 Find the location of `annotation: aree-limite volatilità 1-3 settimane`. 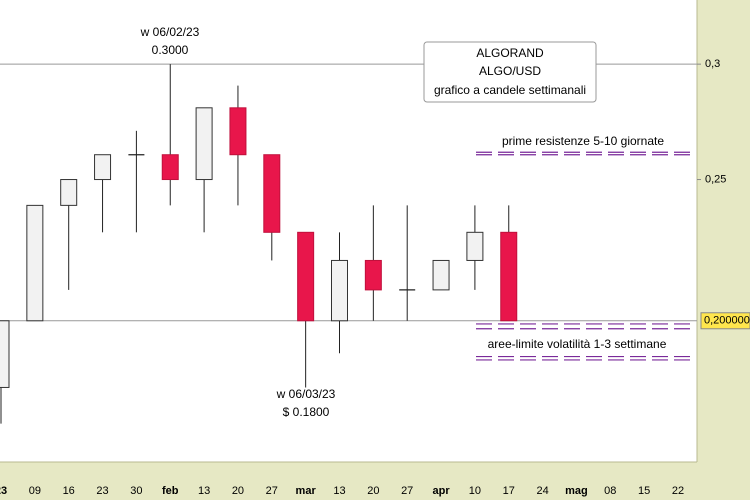

annotation: aree-limite volatilità 1-3 settimane is located at coordinates (577, 344).